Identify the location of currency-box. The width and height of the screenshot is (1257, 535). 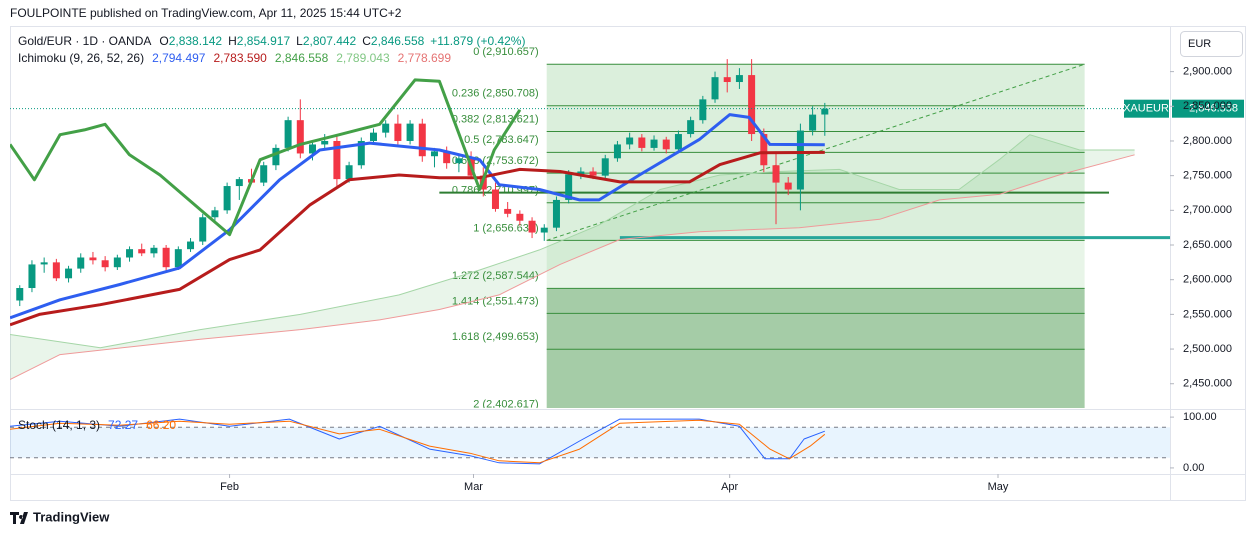
(1211, 44).